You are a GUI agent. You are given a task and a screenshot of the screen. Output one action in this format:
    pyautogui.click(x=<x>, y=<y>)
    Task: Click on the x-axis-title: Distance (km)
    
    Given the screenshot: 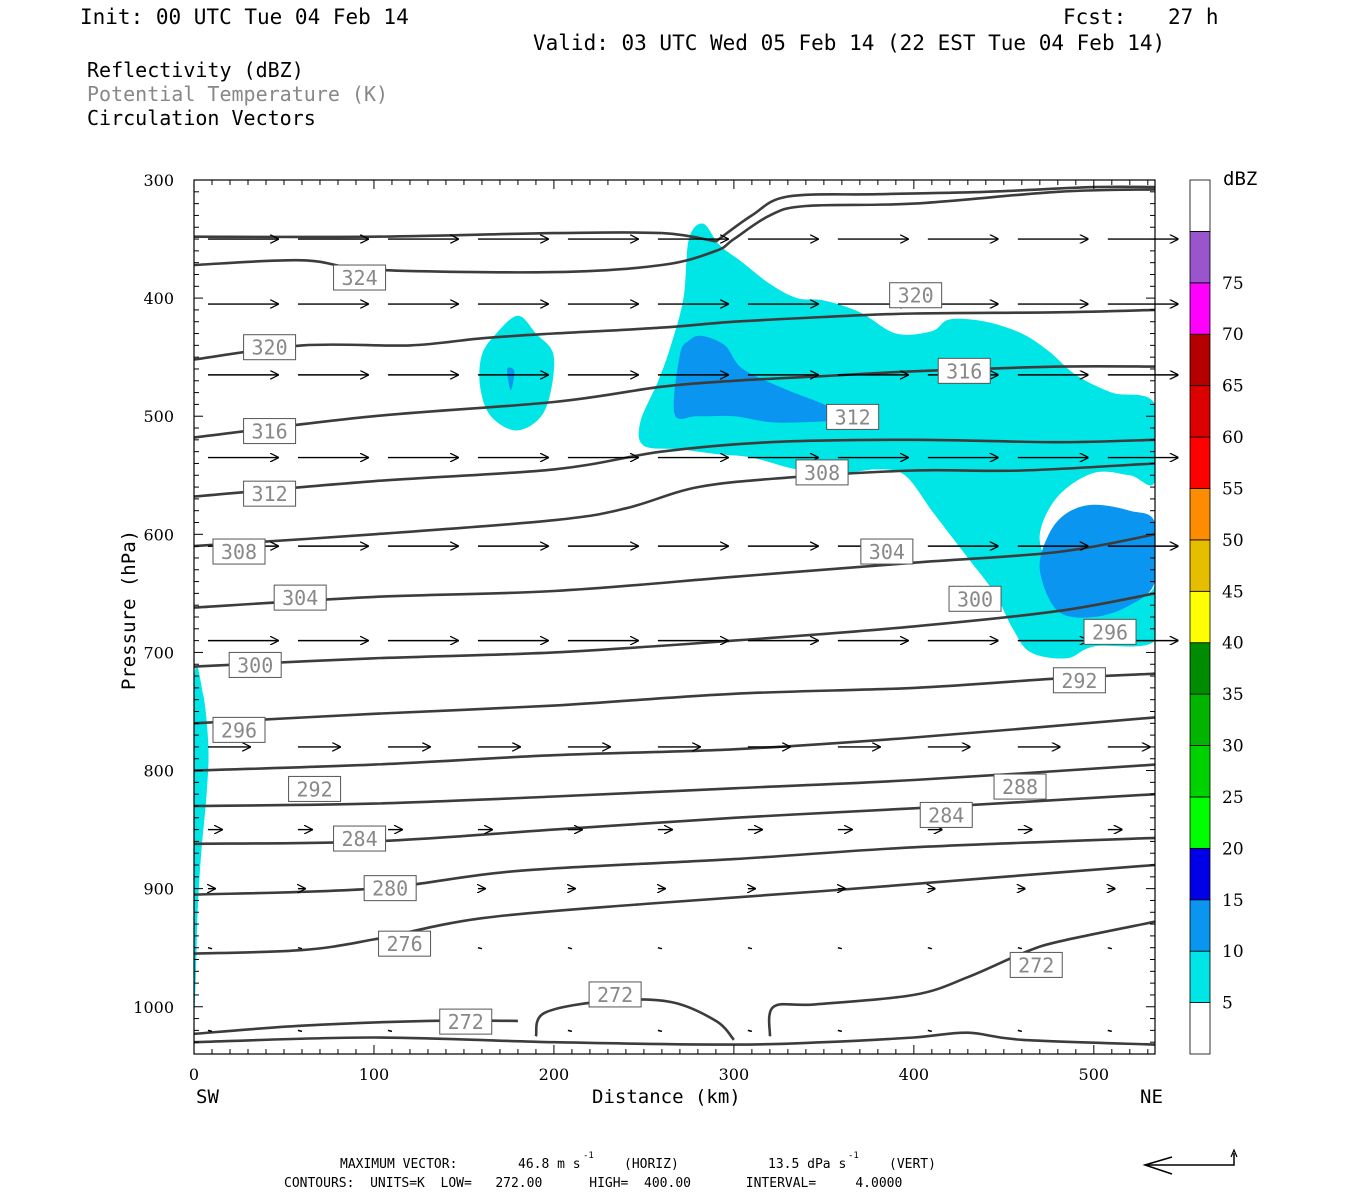 What is the action you would take?
    pyautogui.click(x=666, y=1097)
    